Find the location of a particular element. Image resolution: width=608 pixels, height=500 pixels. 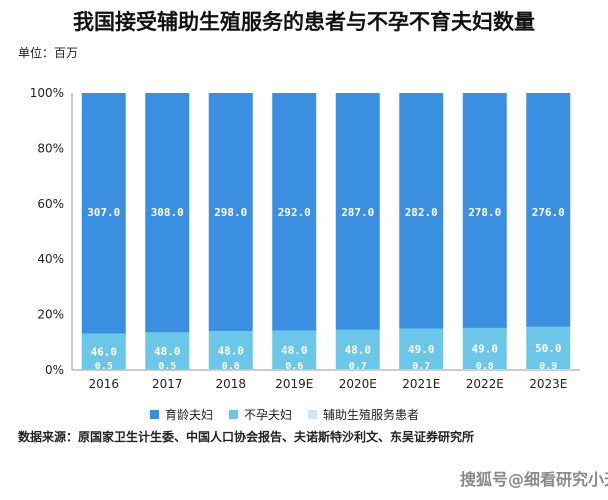

legend-item-fertile: 育龄夫妇 is located at coordinates (181, 414).